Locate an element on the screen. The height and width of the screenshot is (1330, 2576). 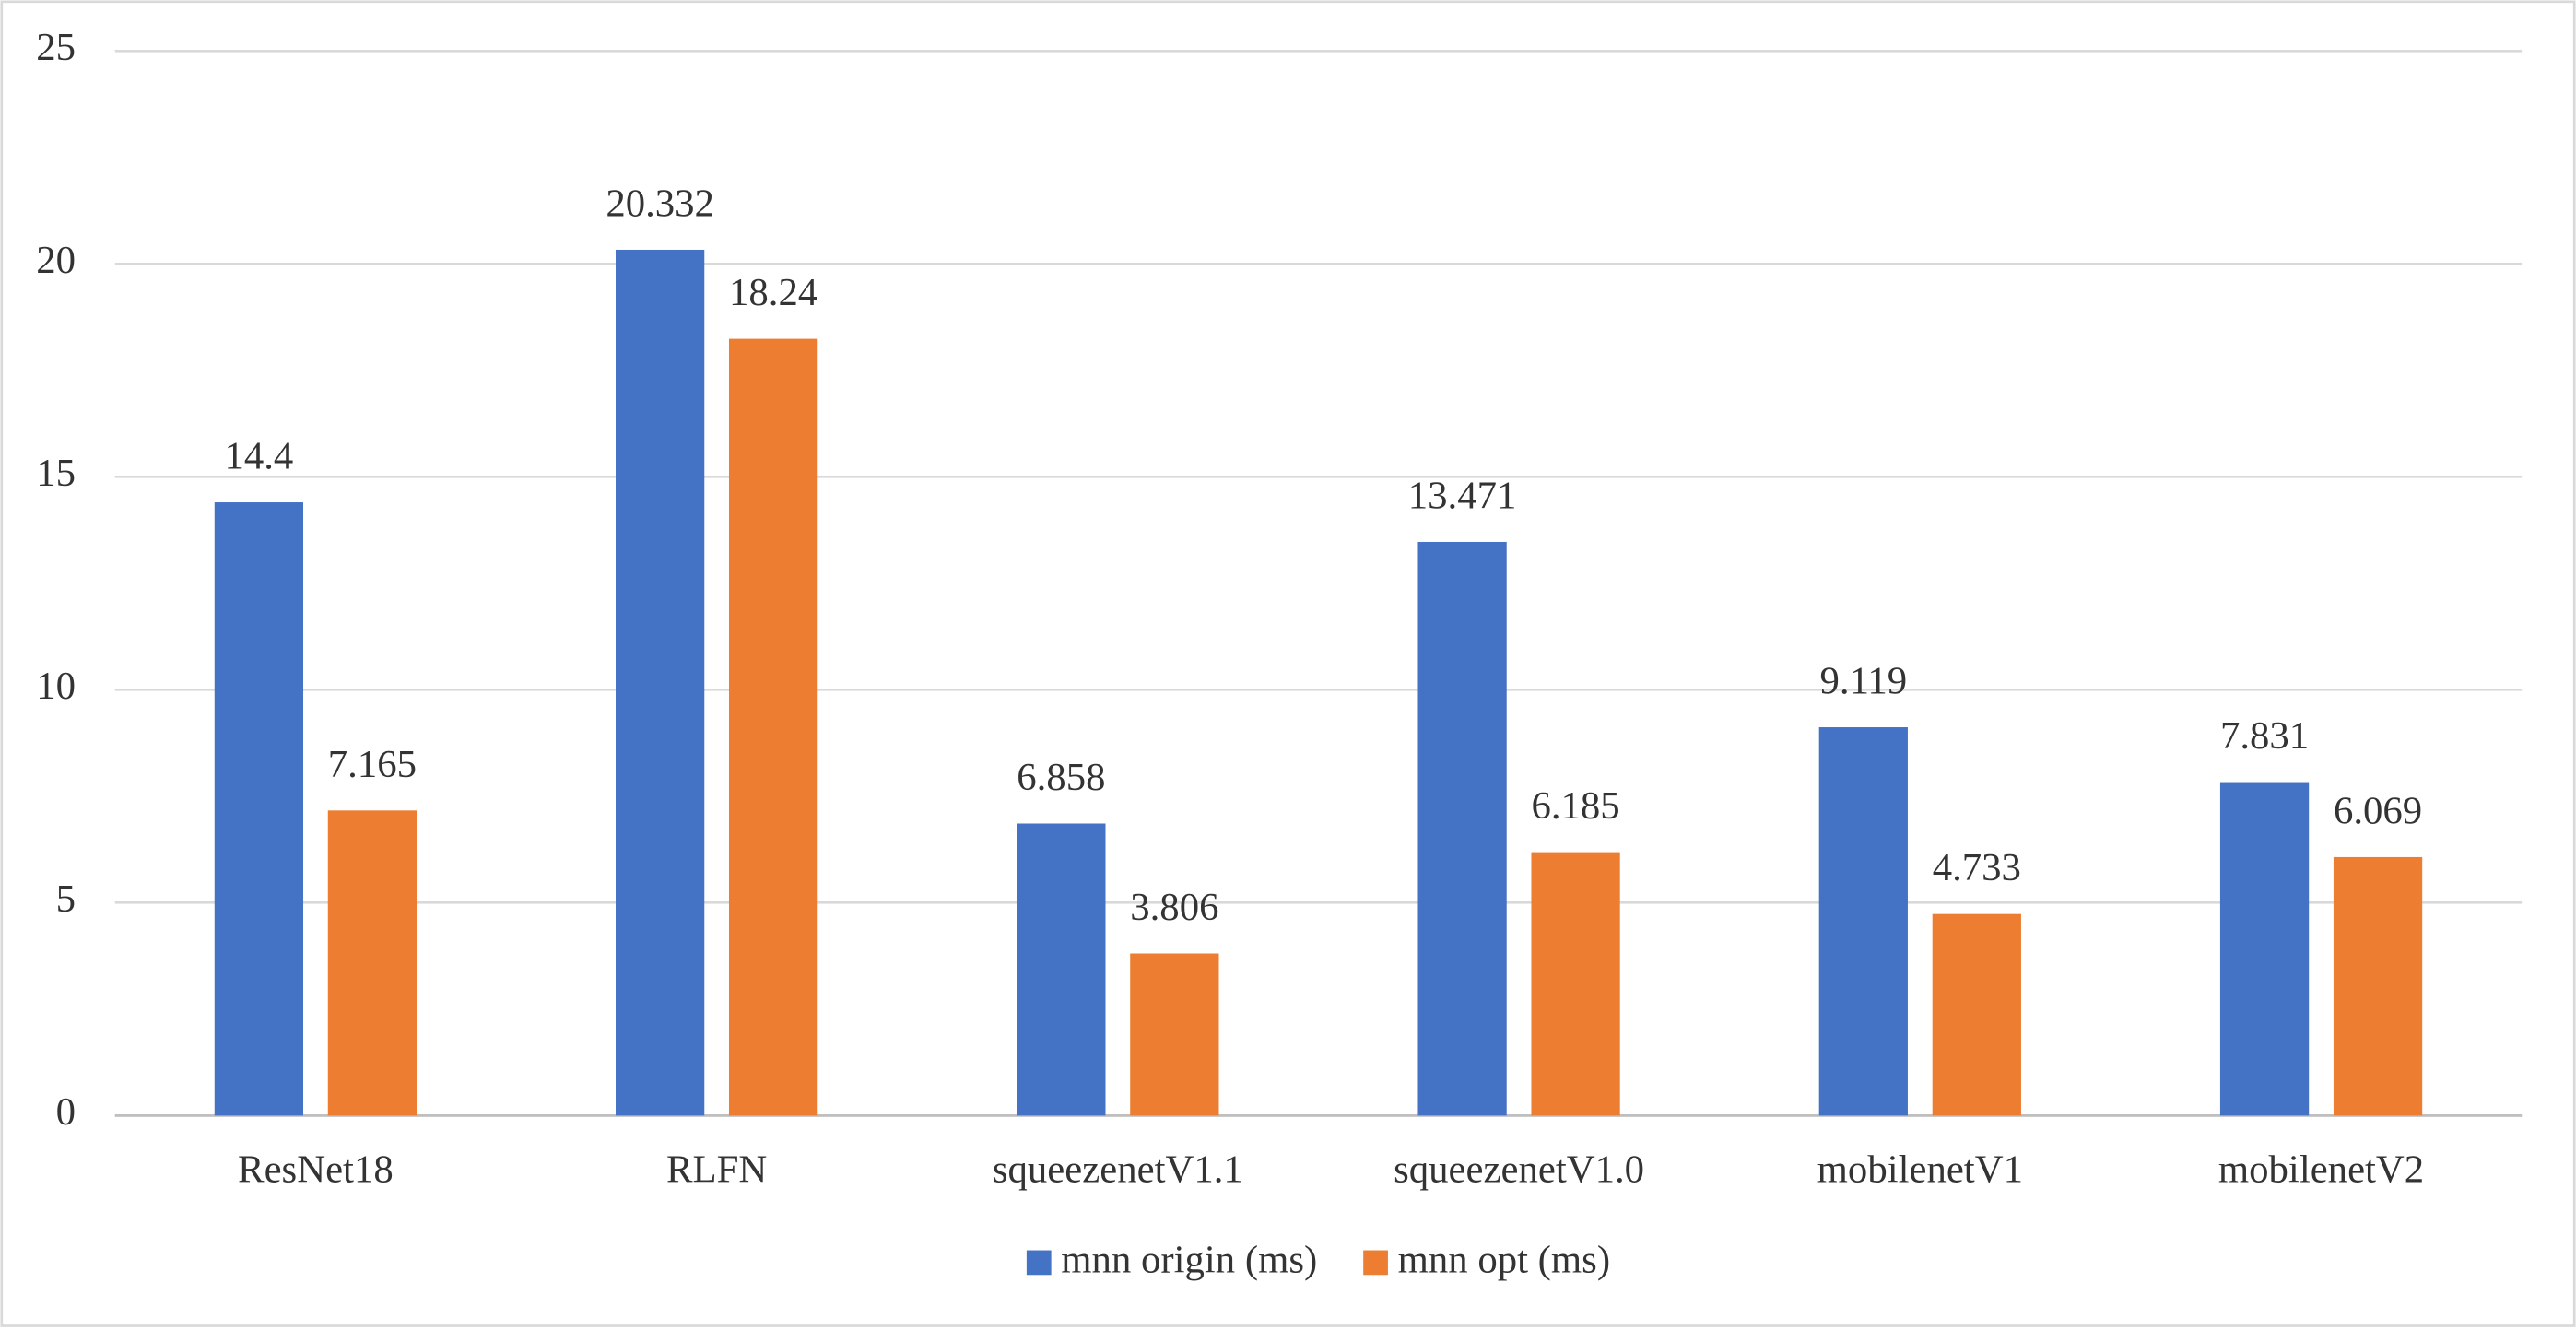
x-tick-label: mobilenetV2 is located at coordinates (2321, 1170).